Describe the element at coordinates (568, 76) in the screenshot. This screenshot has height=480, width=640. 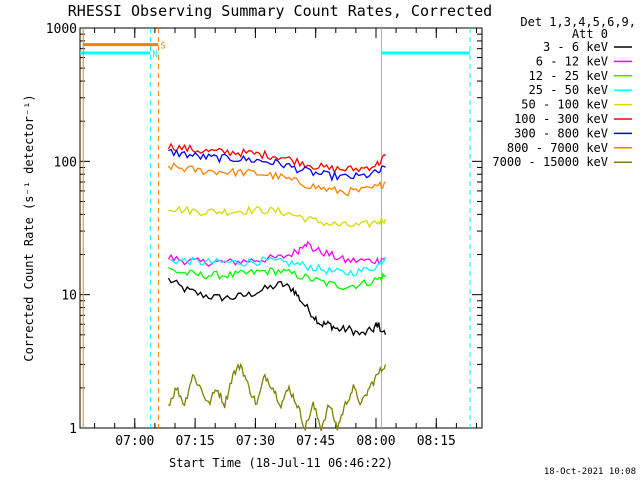
I see `legend-entry-label: 12 - 25 keV` at that location.